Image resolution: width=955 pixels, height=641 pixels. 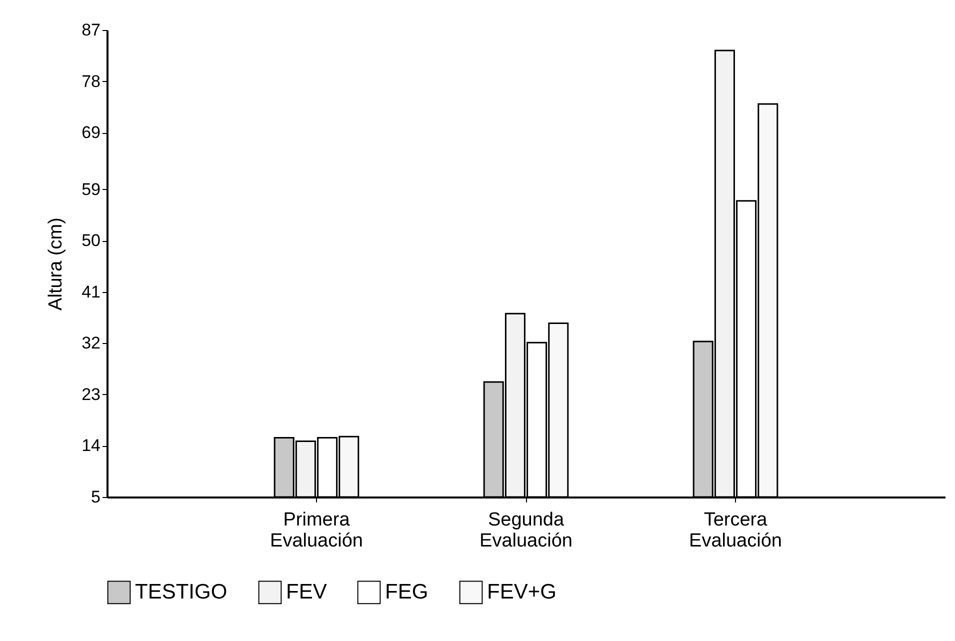 I want to click on y-tick-label: 59, so click(x=91, y=189).